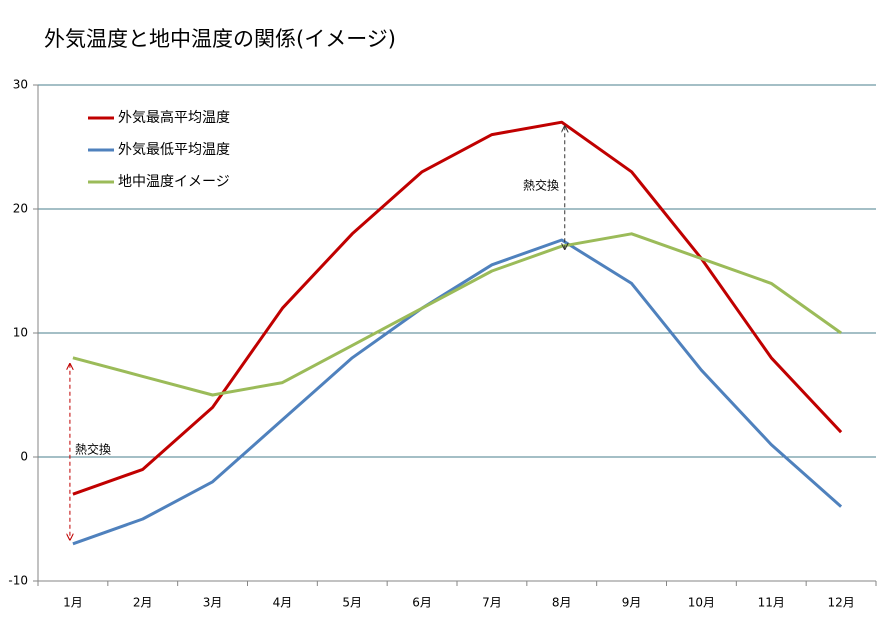 This screenshot has height=641, width=880. I want to click on chart-title: 外気温度と地中温度の関係(イメージ), so click(220, 39).